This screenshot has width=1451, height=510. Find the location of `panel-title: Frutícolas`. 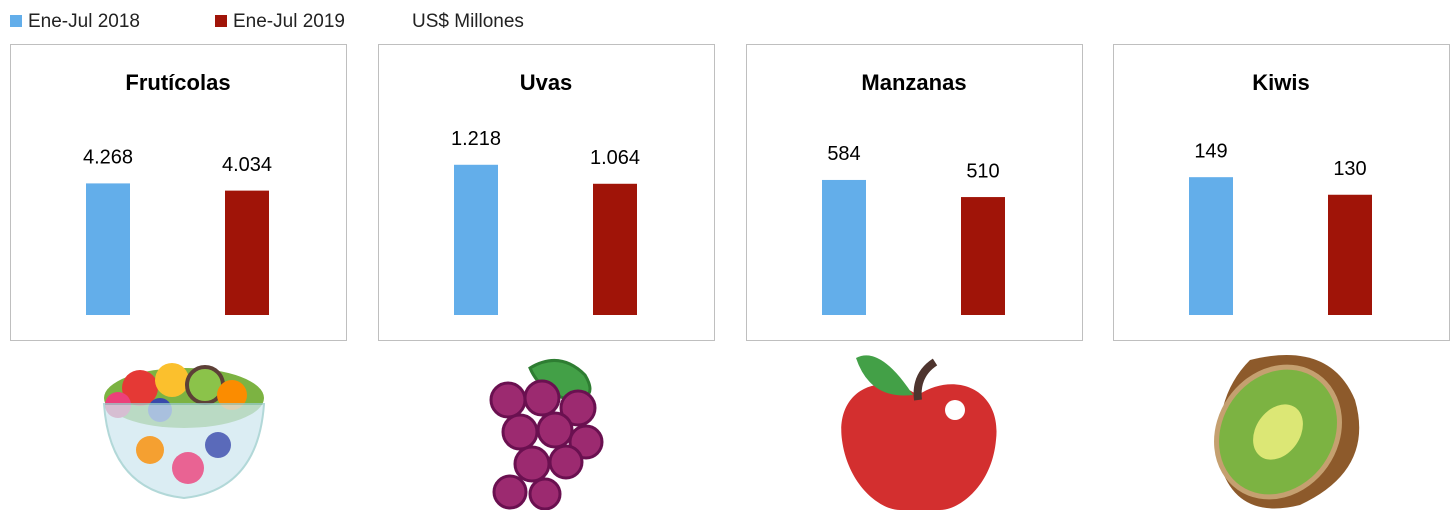

panel-title: Frutícolas is located at coordinates (177, 82).